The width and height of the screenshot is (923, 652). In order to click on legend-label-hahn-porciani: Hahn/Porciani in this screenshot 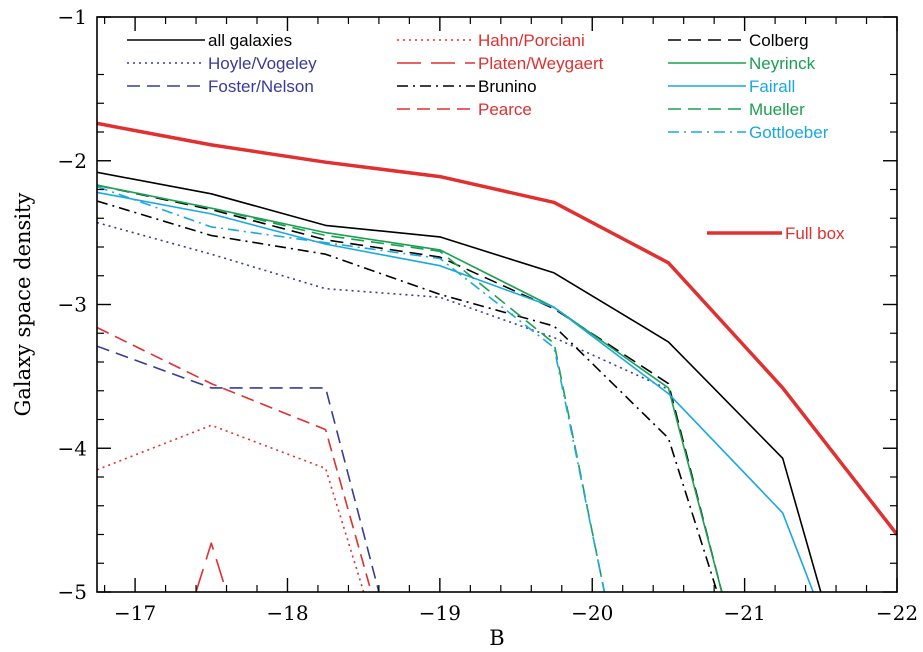, I will do `click(531, 40)`.